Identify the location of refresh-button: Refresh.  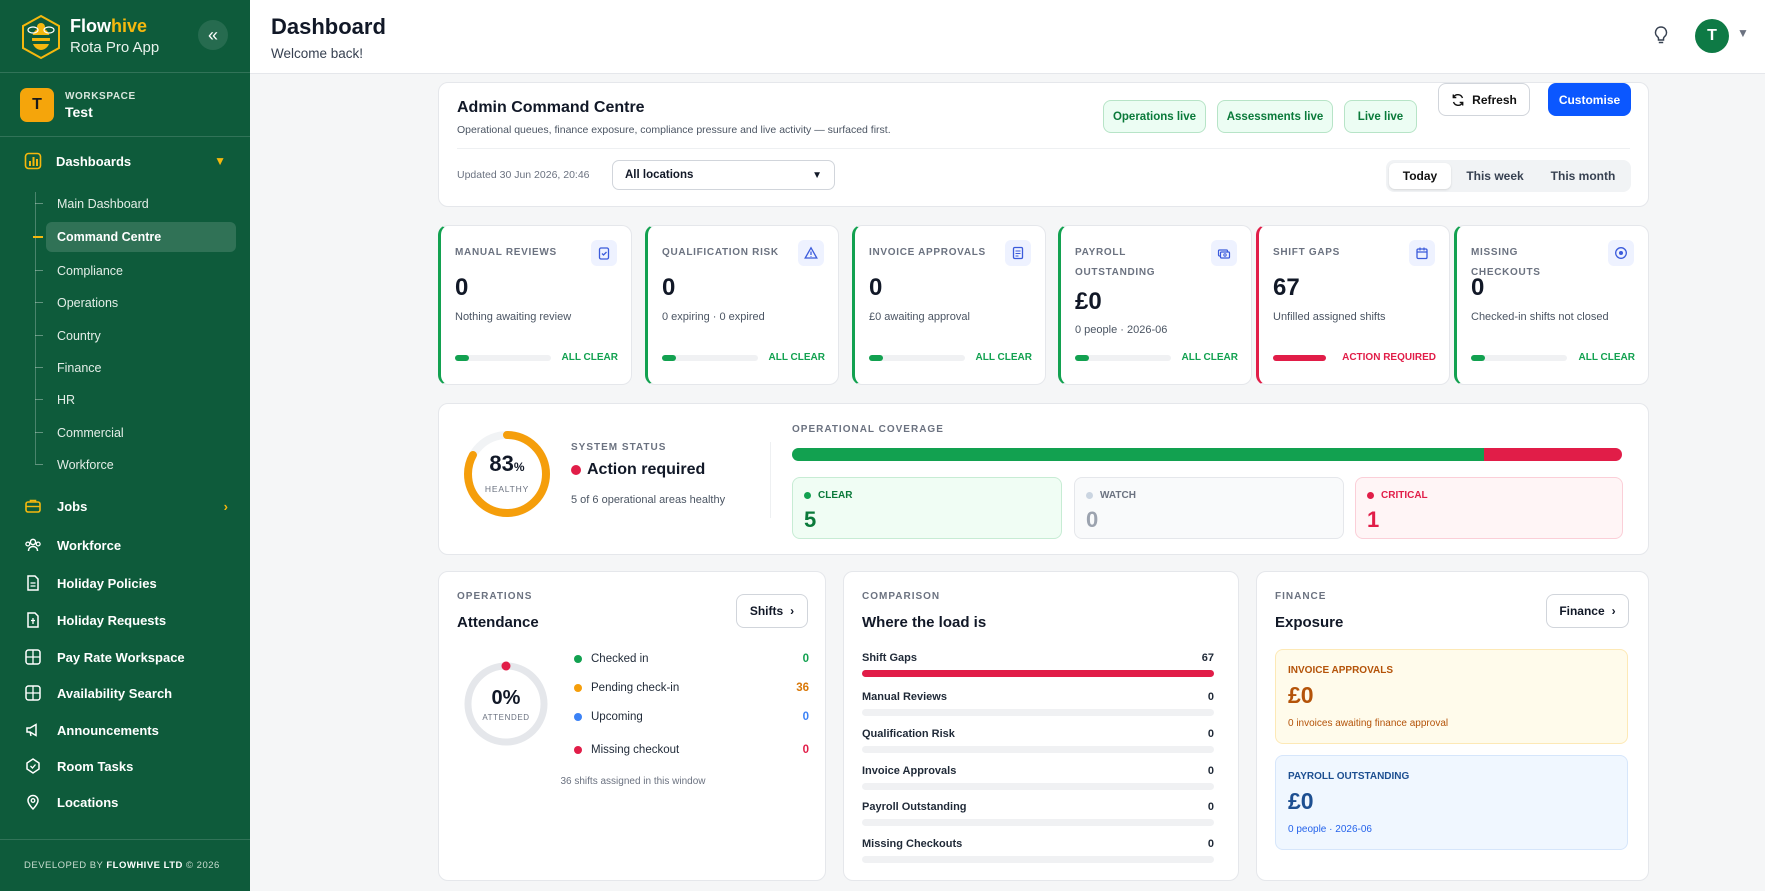
(1484, 99).